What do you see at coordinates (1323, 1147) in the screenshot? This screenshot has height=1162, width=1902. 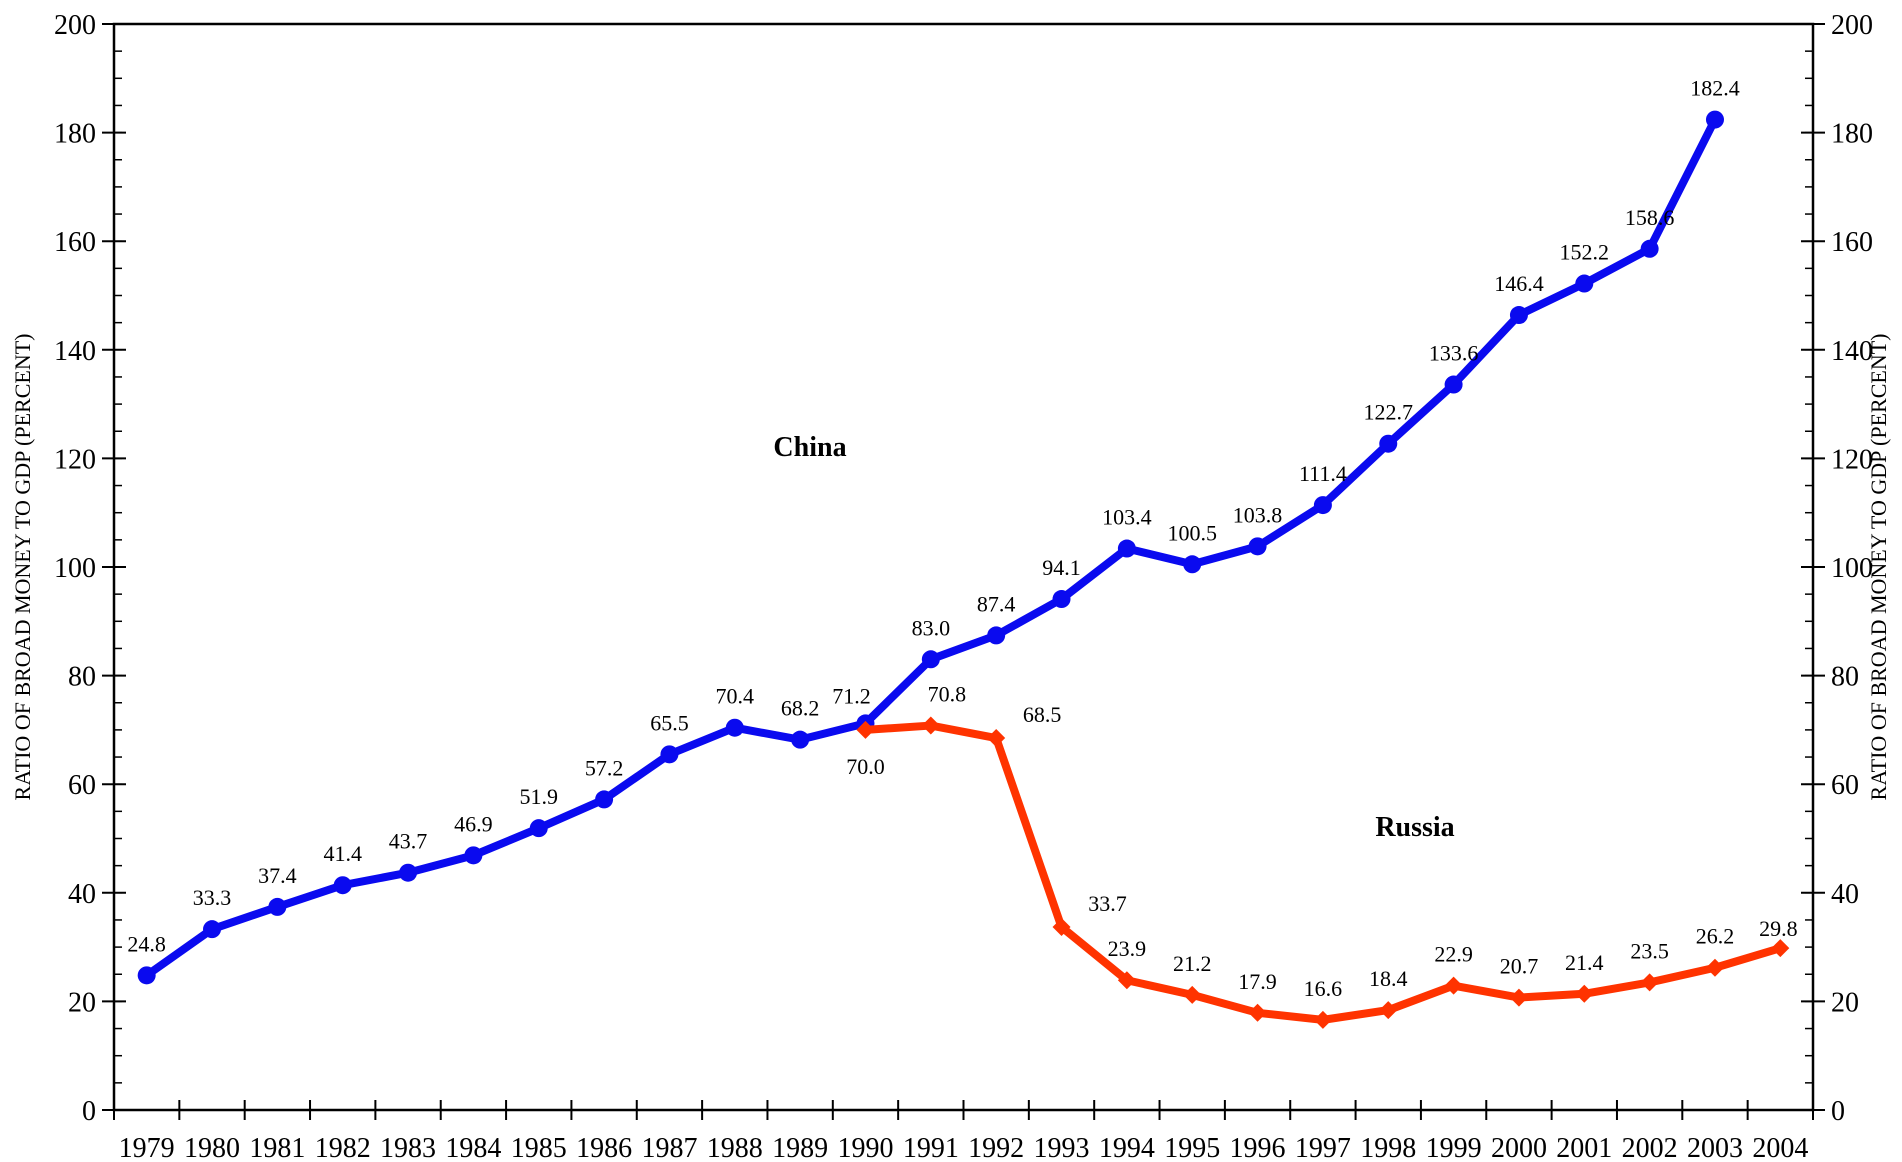 I see `x-tick-label: 1997` at bounding box center [1323, 1147].